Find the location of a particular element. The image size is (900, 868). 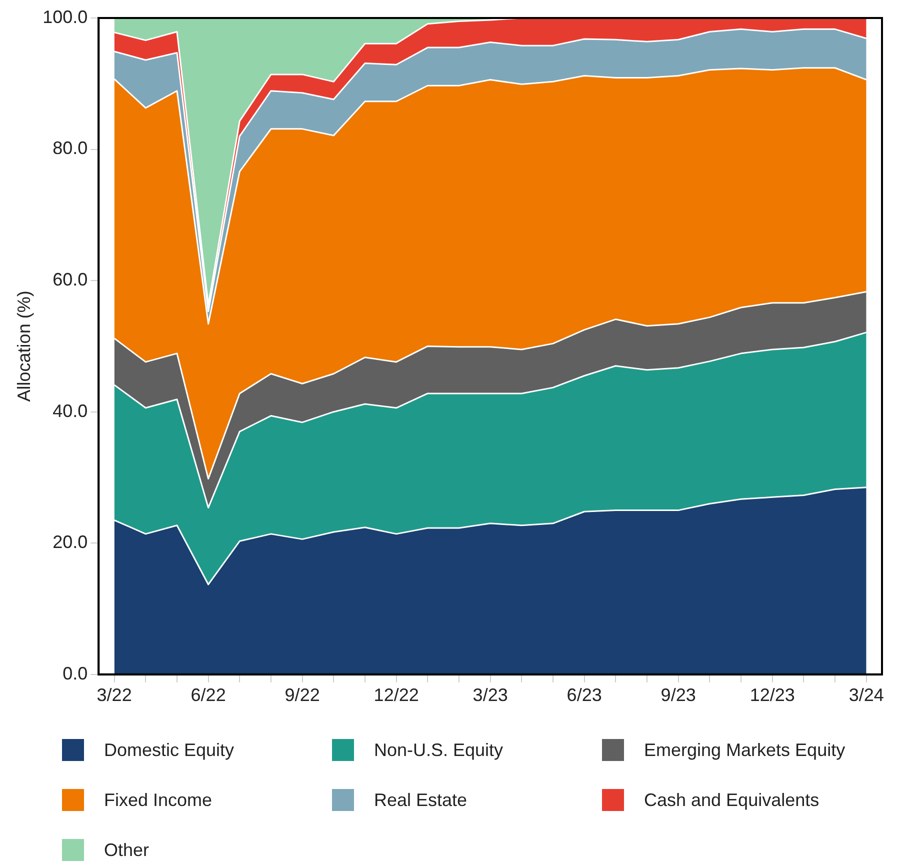

legend-label: Other is located at coordinates (127, 850).